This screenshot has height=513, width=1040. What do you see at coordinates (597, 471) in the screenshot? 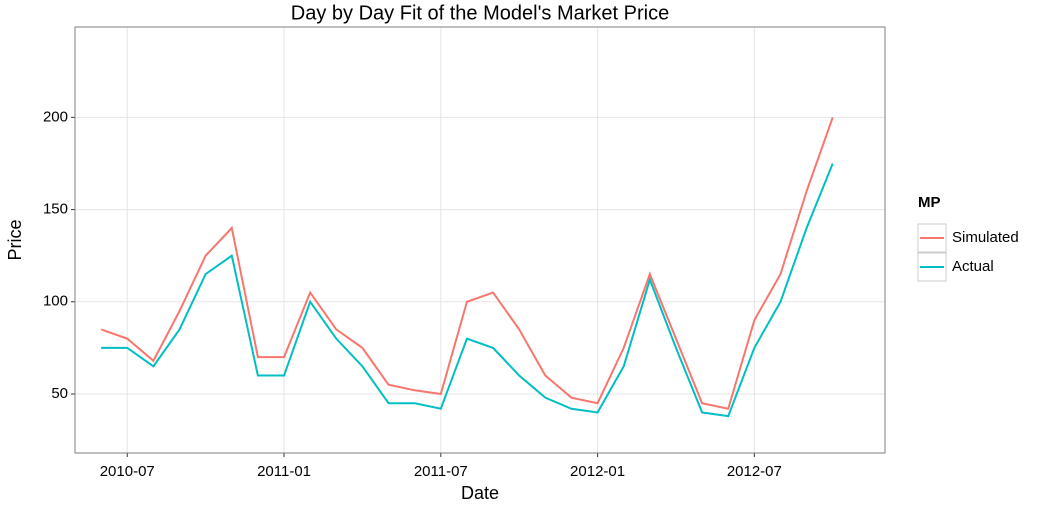
I see `x-tick-label: 2012-01` at bounding box center [597, 471].